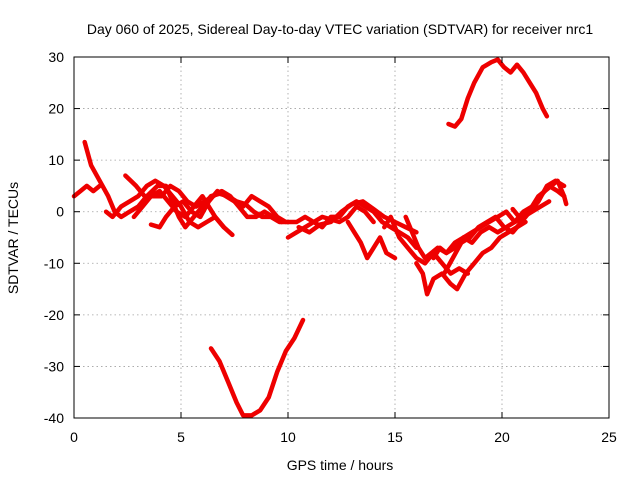 This screenshot has height=480, width=640. I want to click on y-tick-label: -20, so click(54, 315).